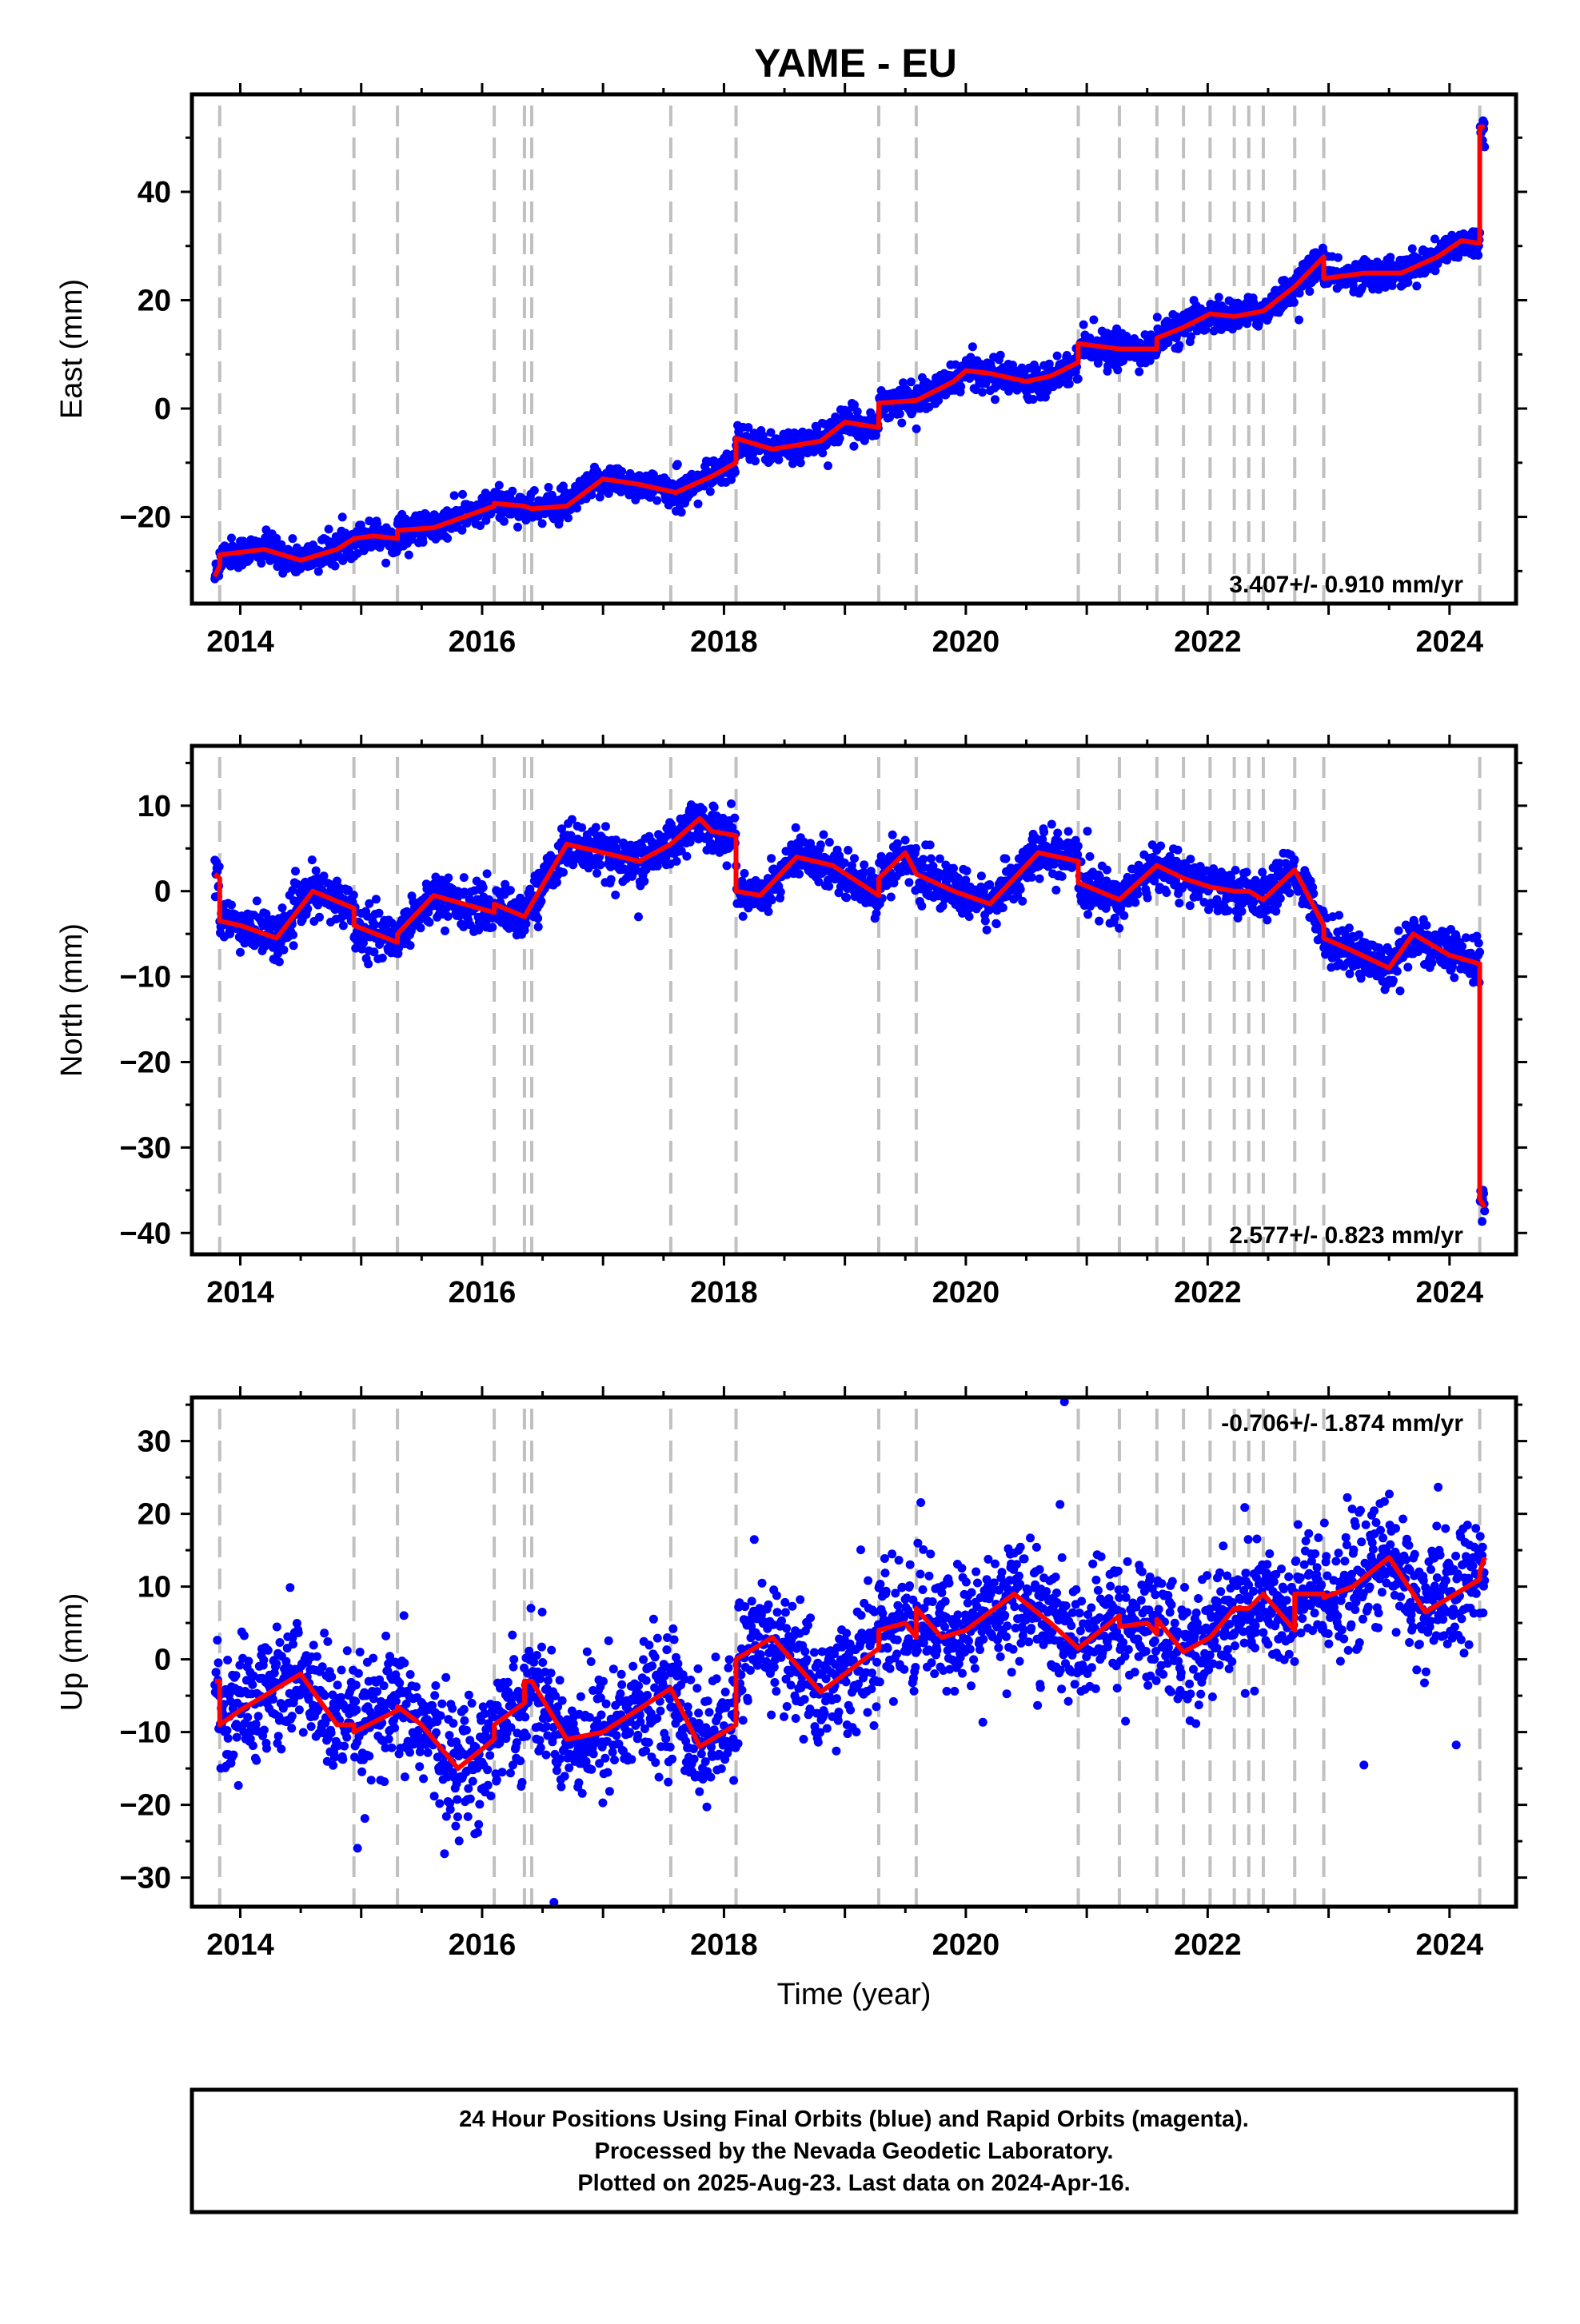 The height and width of the screenshot is (2324, 1580). What do you see at coordinates (1450, 642) in the screenshot?
I see `x-tick-label: 2024` at bounding box center [1450, 642].